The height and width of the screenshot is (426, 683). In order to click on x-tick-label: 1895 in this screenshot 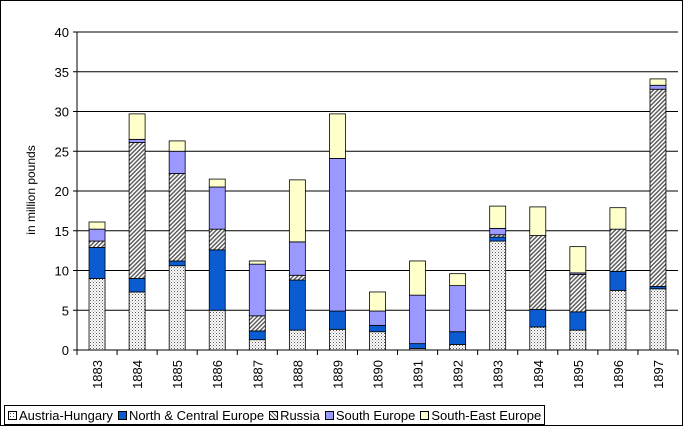, I will do `click(578, 374)`.